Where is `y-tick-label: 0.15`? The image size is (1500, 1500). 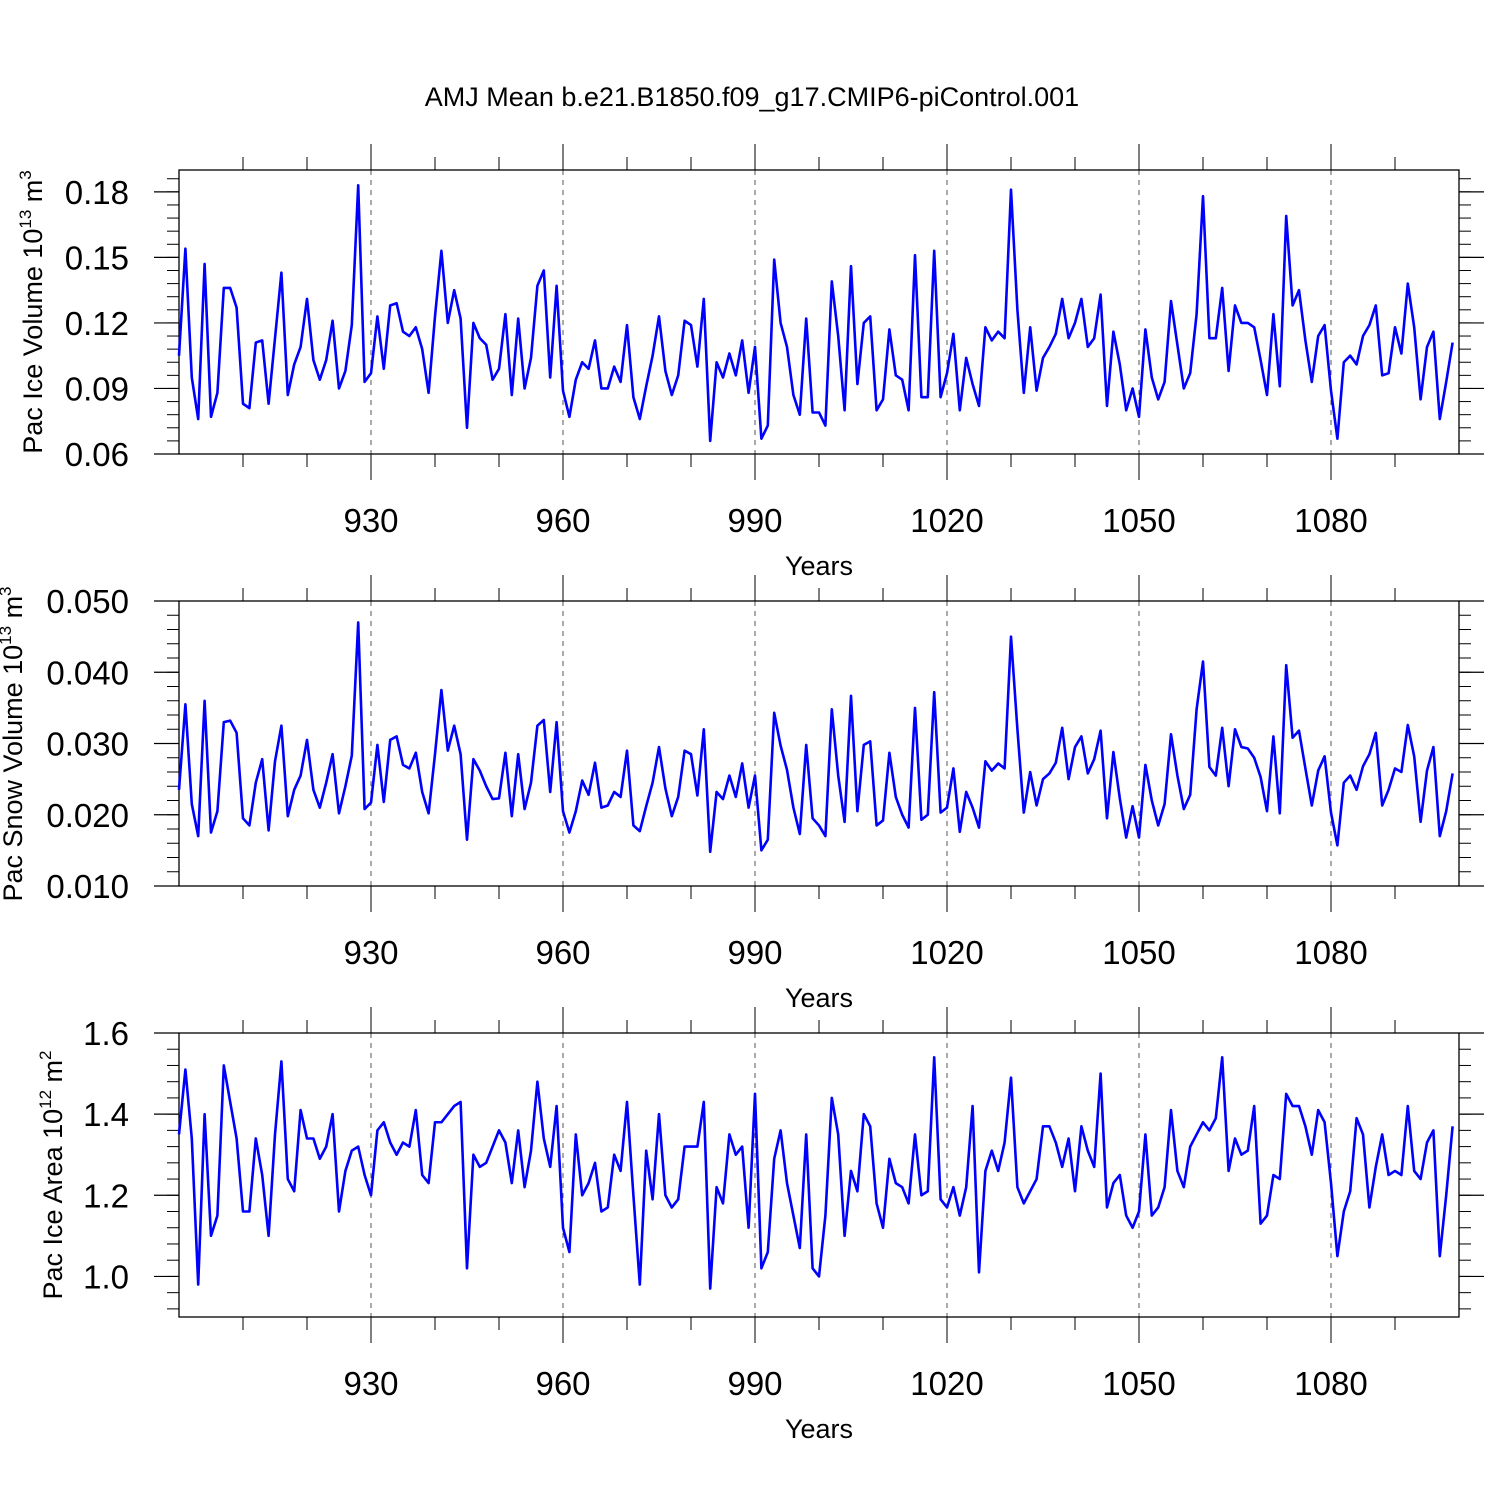
y-tick-label: 0.15 is located at coordinates (97, 257).